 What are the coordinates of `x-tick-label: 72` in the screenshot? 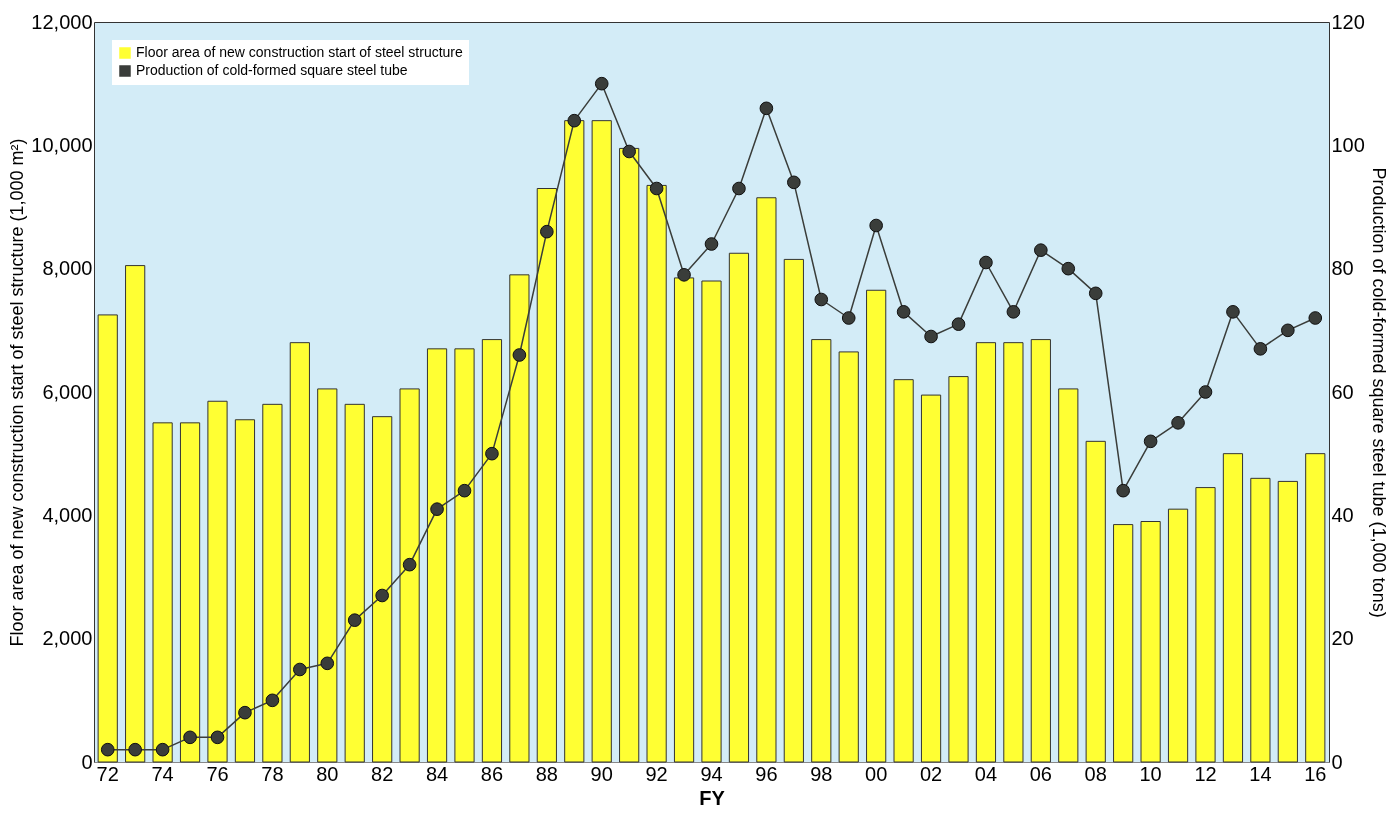 It's located at (107, 773).